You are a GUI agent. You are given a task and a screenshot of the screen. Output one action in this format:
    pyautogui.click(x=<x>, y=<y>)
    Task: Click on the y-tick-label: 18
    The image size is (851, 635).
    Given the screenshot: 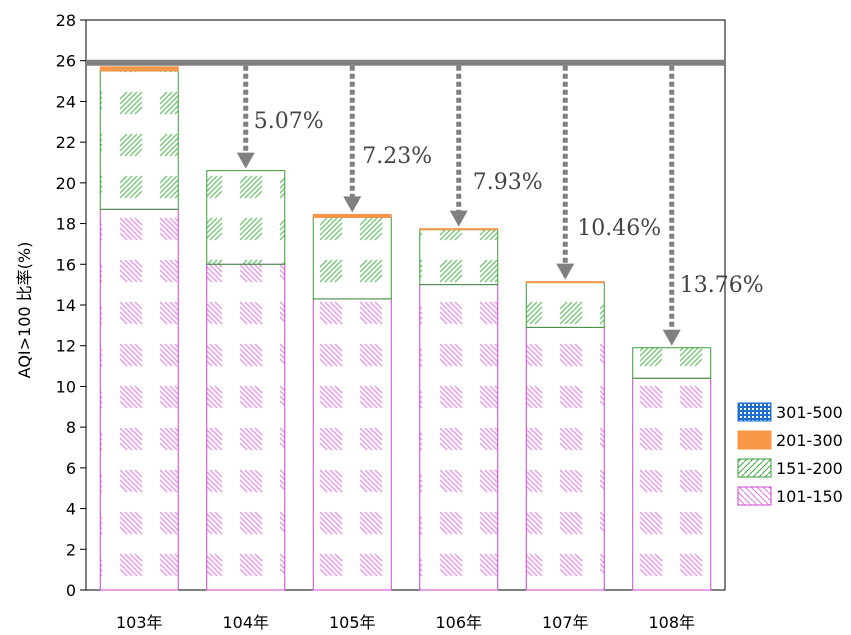 What is the action you would take?
    pyautogui.click(x=66, y=224)
    